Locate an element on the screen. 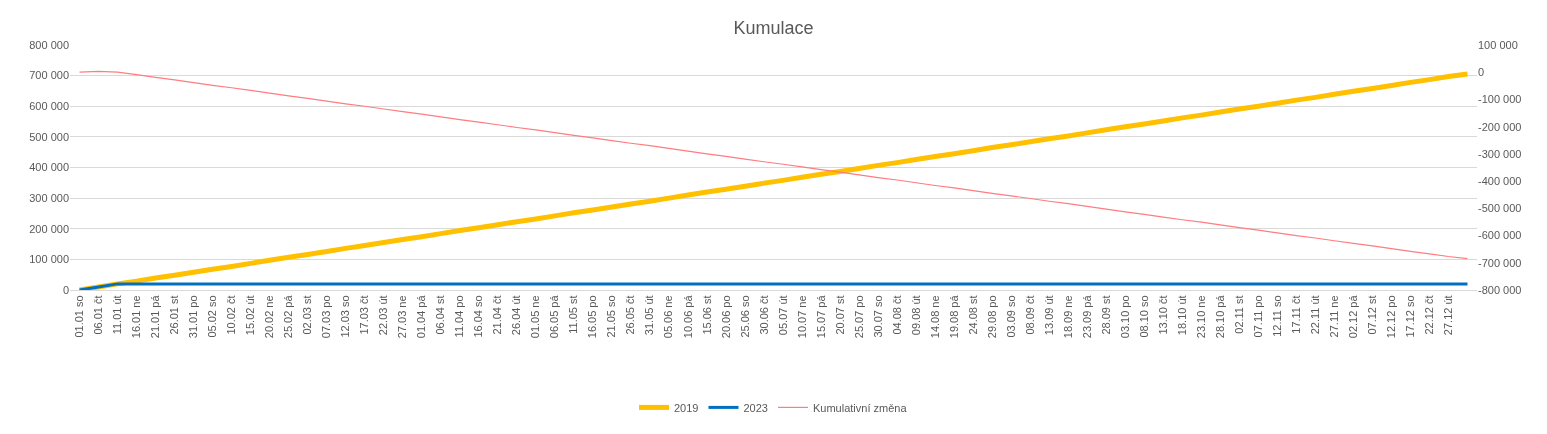 This screenshot has height=434, width=1547. x-tick-label: 27.11 ne is located at coordinates (1333, 316).